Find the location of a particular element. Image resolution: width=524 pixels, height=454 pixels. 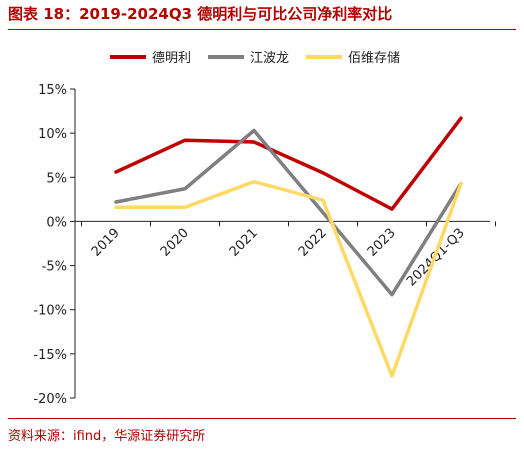

y-tick-label: -10% is located at coordinates (50, 311).